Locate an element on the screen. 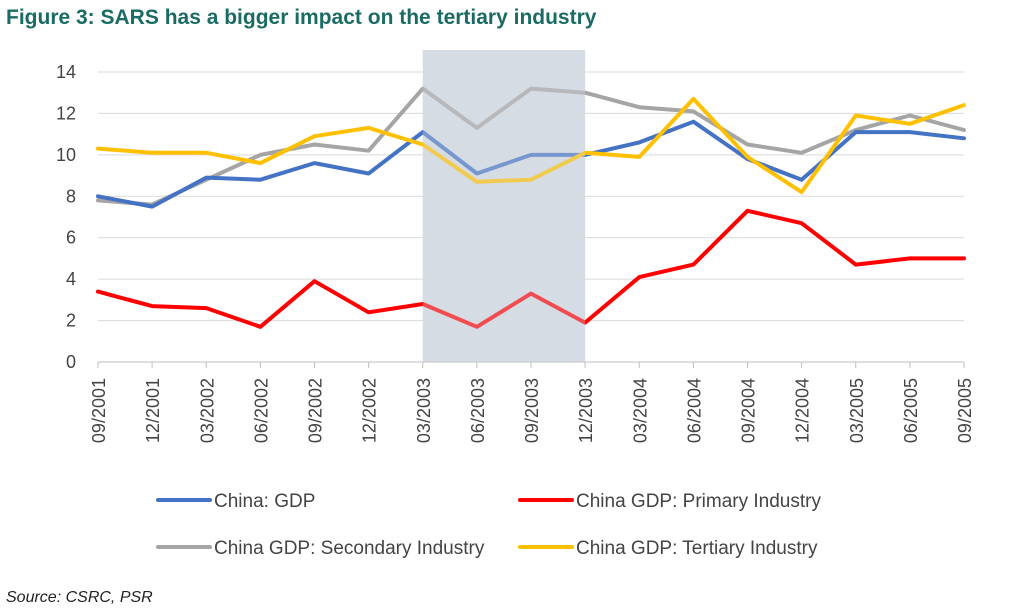  x-tick-label: 06/2003 is located at coordinates (478, 410).